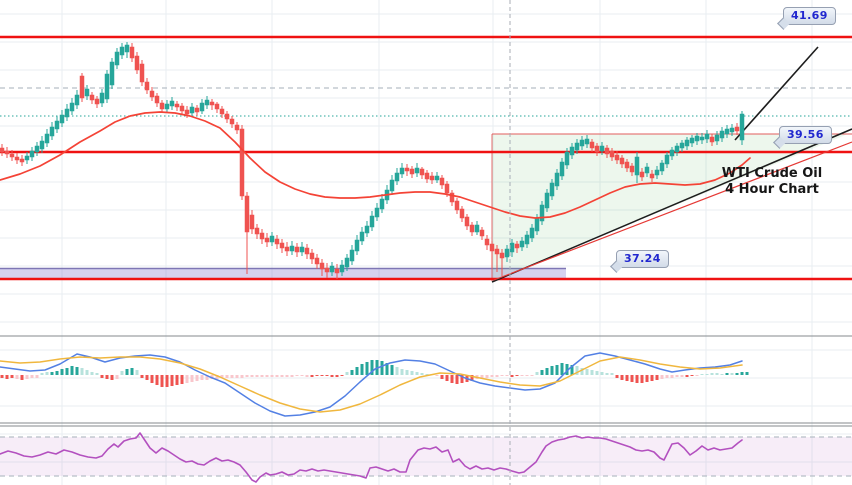 Image resolution: width=852 pixels, height=485 pixels. I want to click on price-tag-value: 37.24, so click(642, 258).